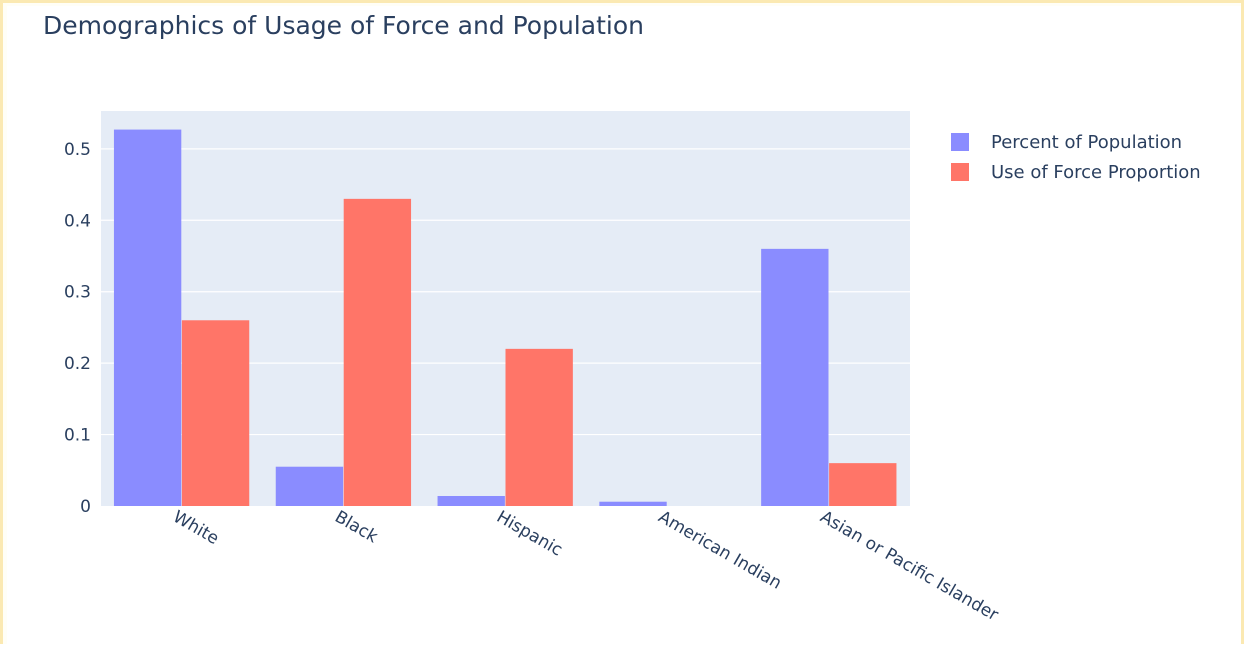 The height and width of the screenshot is (647, 1244). What do you see at coordinates (195, 528) in the screenshot?
I see `x-tick-label: White` at bounding box center [195, 528].